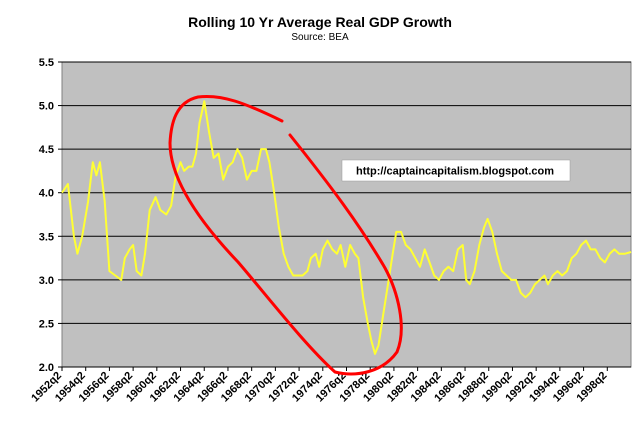  Describe the element at coordinates (46, 107) in the screenshot. I see `y-tick-label: 5.0` at that location.